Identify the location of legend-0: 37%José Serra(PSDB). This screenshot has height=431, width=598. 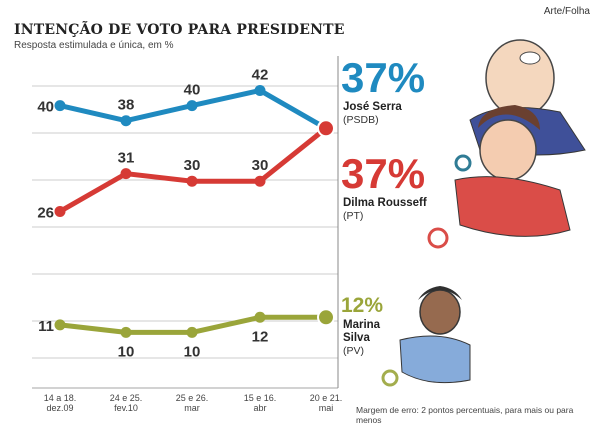
(383, 90).